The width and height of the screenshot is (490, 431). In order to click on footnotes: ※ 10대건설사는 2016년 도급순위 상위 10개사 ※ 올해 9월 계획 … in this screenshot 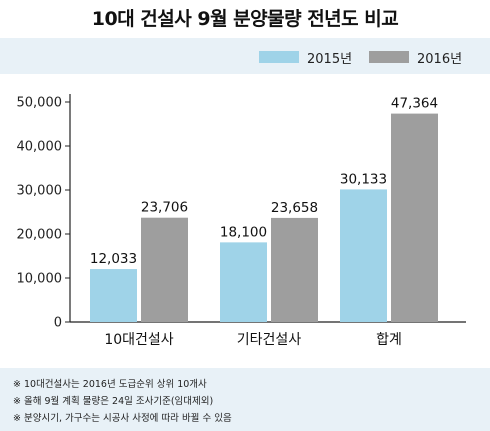, I will do `click(245, 399)`.